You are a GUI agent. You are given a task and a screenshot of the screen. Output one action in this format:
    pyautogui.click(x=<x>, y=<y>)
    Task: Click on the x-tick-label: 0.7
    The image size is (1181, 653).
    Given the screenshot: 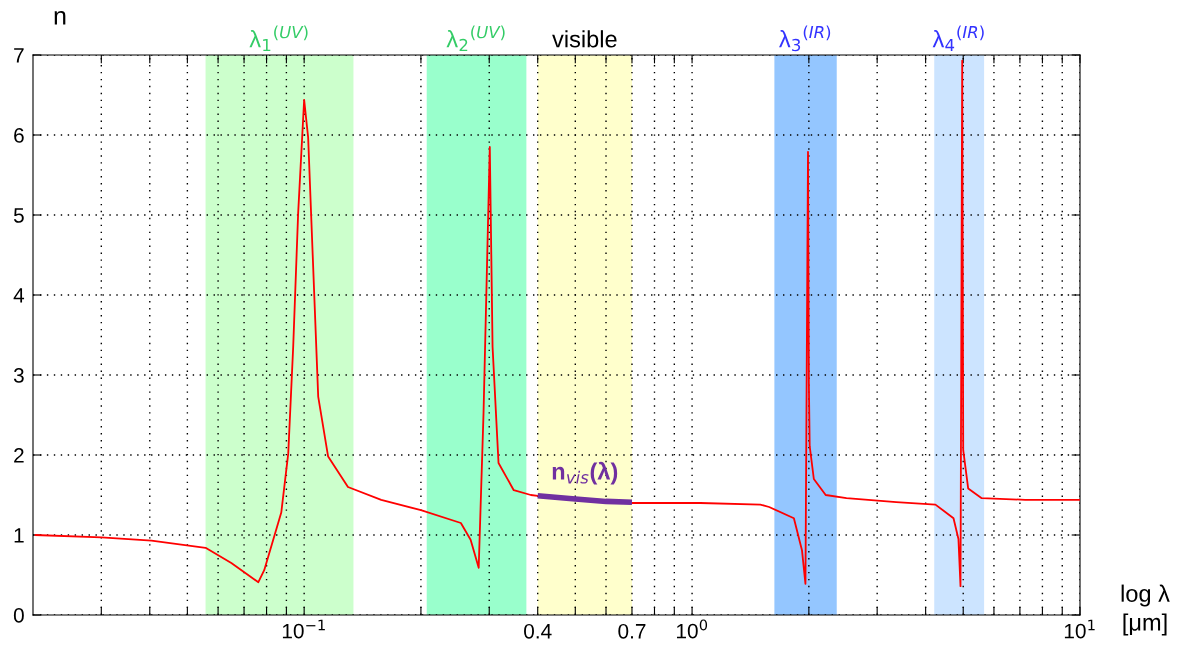 What is the action you would take?
    pyautogui.click(x=632, y=631)
    